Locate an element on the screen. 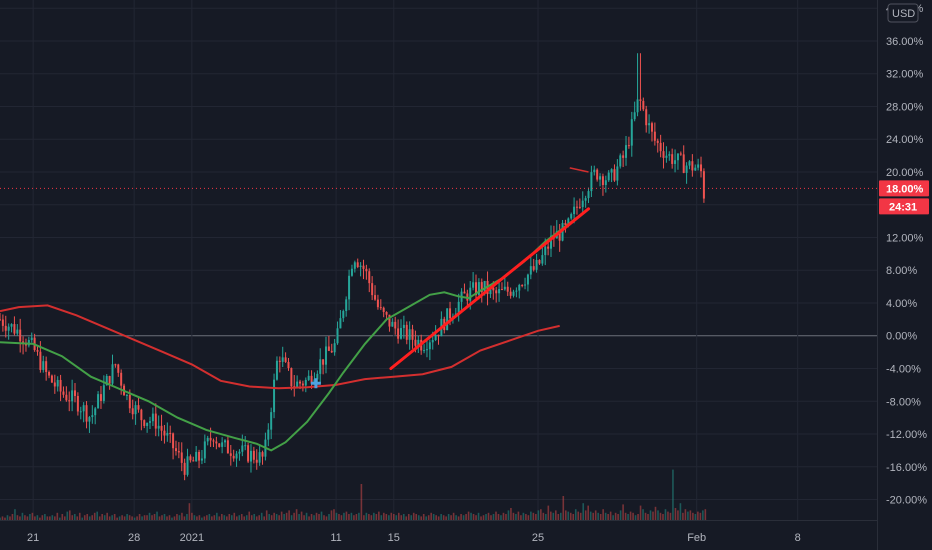  y-tick-label: -20.00% is located at coordinates (906, 501).